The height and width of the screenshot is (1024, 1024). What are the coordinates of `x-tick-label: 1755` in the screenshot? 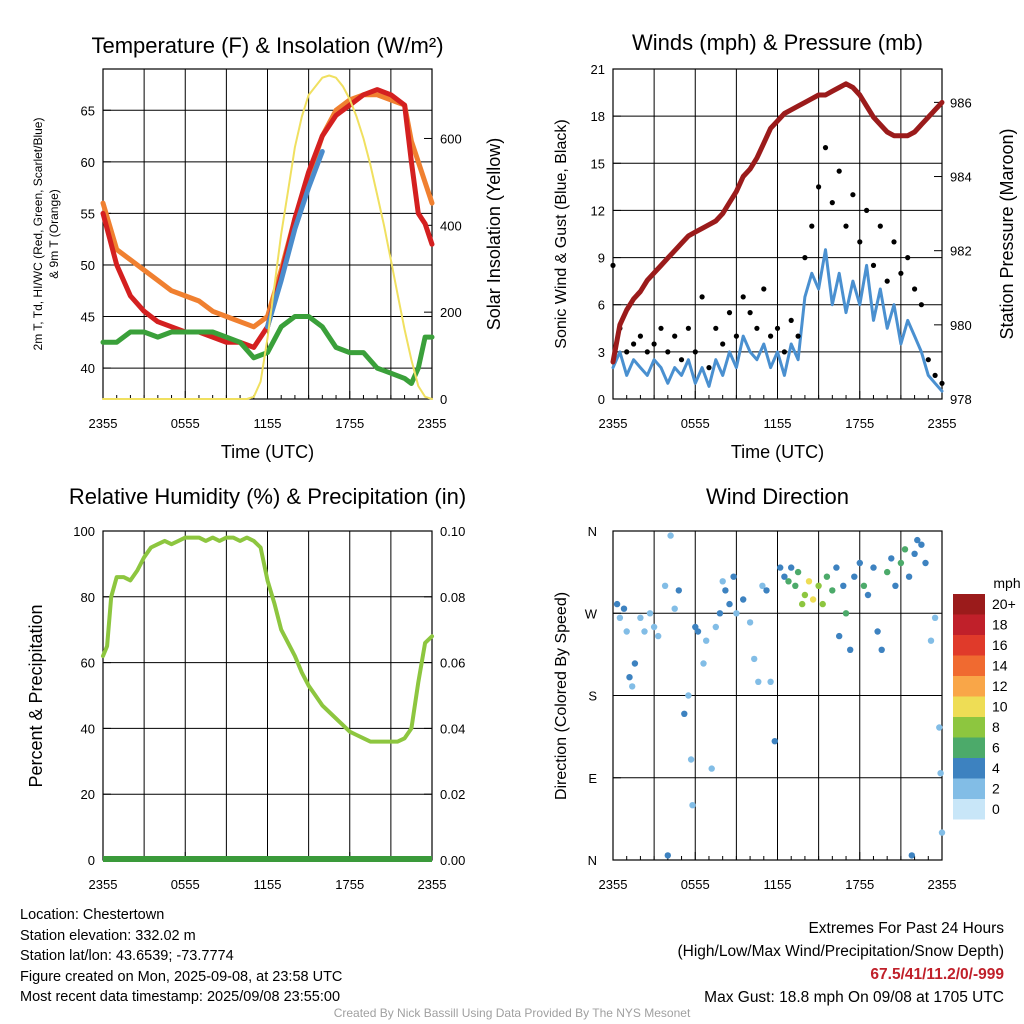 It's located at (349, 423).